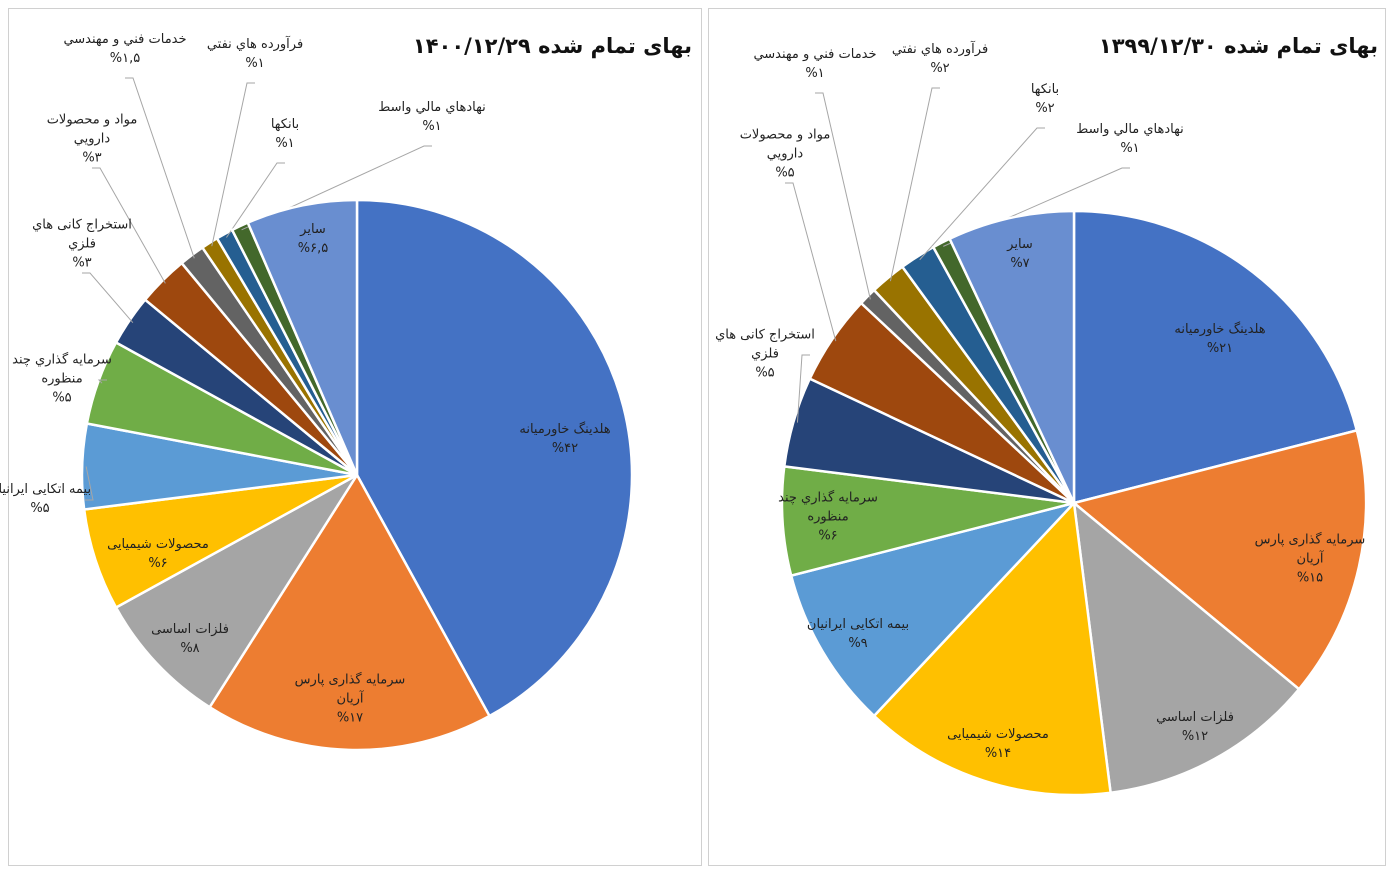  What do you see at coordinates (940, 60) in the screenshot?
I see `slice-label: فرآورده هاي نفتي %۲` at bounding box center [940, 60].